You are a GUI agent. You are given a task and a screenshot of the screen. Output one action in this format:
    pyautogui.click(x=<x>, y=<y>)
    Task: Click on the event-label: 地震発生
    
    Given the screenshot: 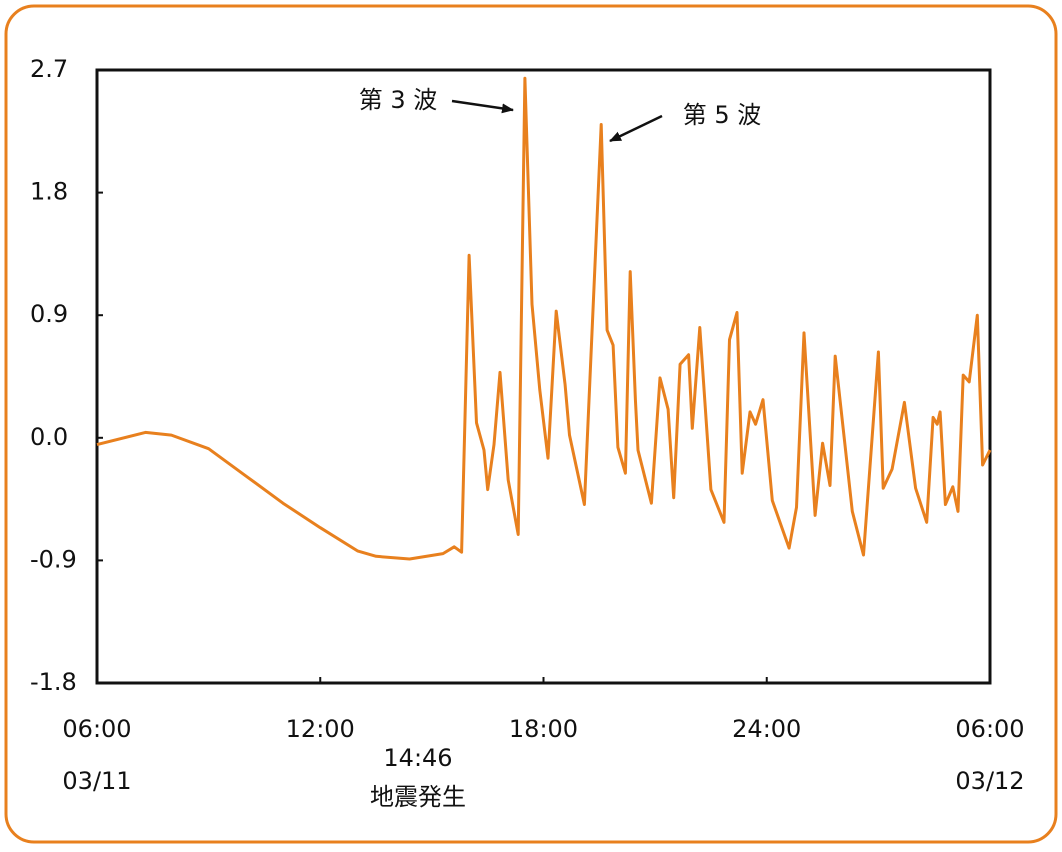 What is the action you would take?
    pyautogui.click(x=418, y=797)
    